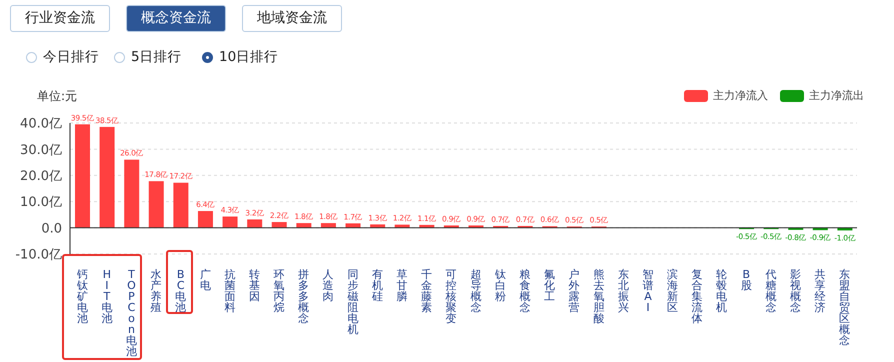 The height and width of the screenshot is (362, 894). Describe the element at coordinates (82, 296) in the screenshot. I see `x-tick-label: 钙钛矿电池` at that location.